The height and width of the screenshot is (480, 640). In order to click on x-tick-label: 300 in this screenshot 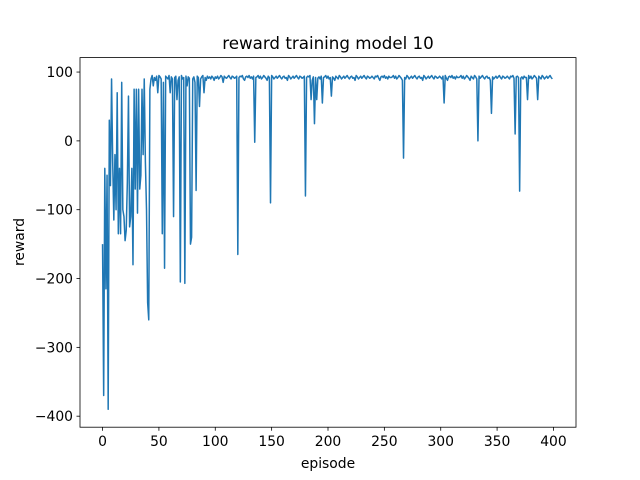, I will do `click(440, 442)`.